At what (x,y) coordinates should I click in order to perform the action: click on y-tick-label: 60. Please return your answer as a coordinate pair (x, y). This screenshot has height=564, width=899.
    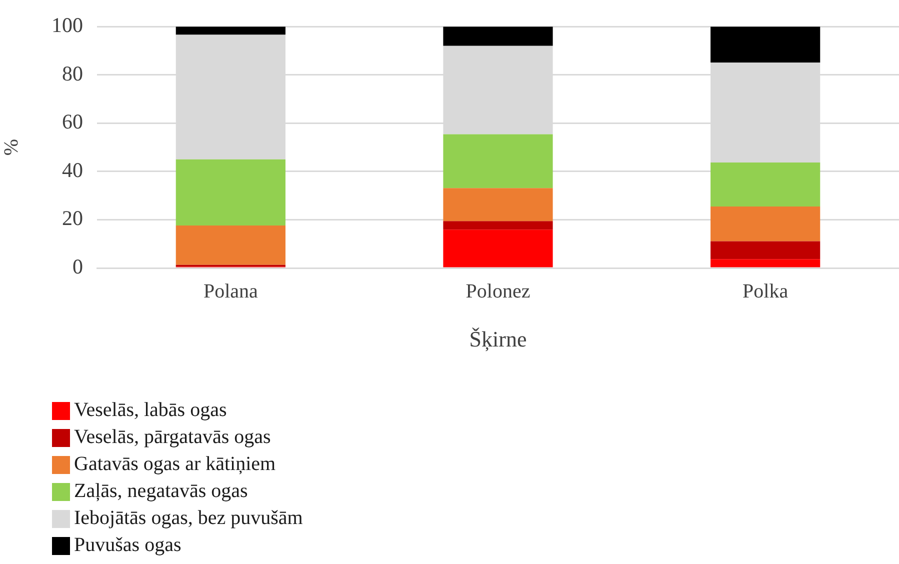
    Looking at the image, I should click on (72, 122).